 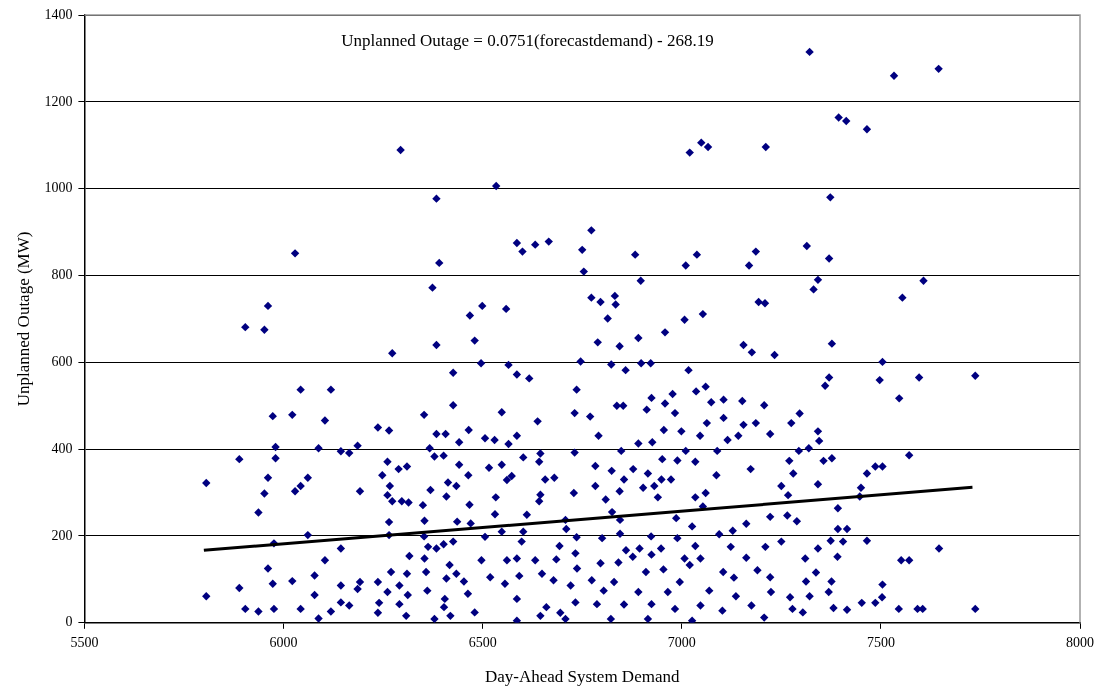 I want to click on x-tick-label: 8000, so click(x=1080, y=642).